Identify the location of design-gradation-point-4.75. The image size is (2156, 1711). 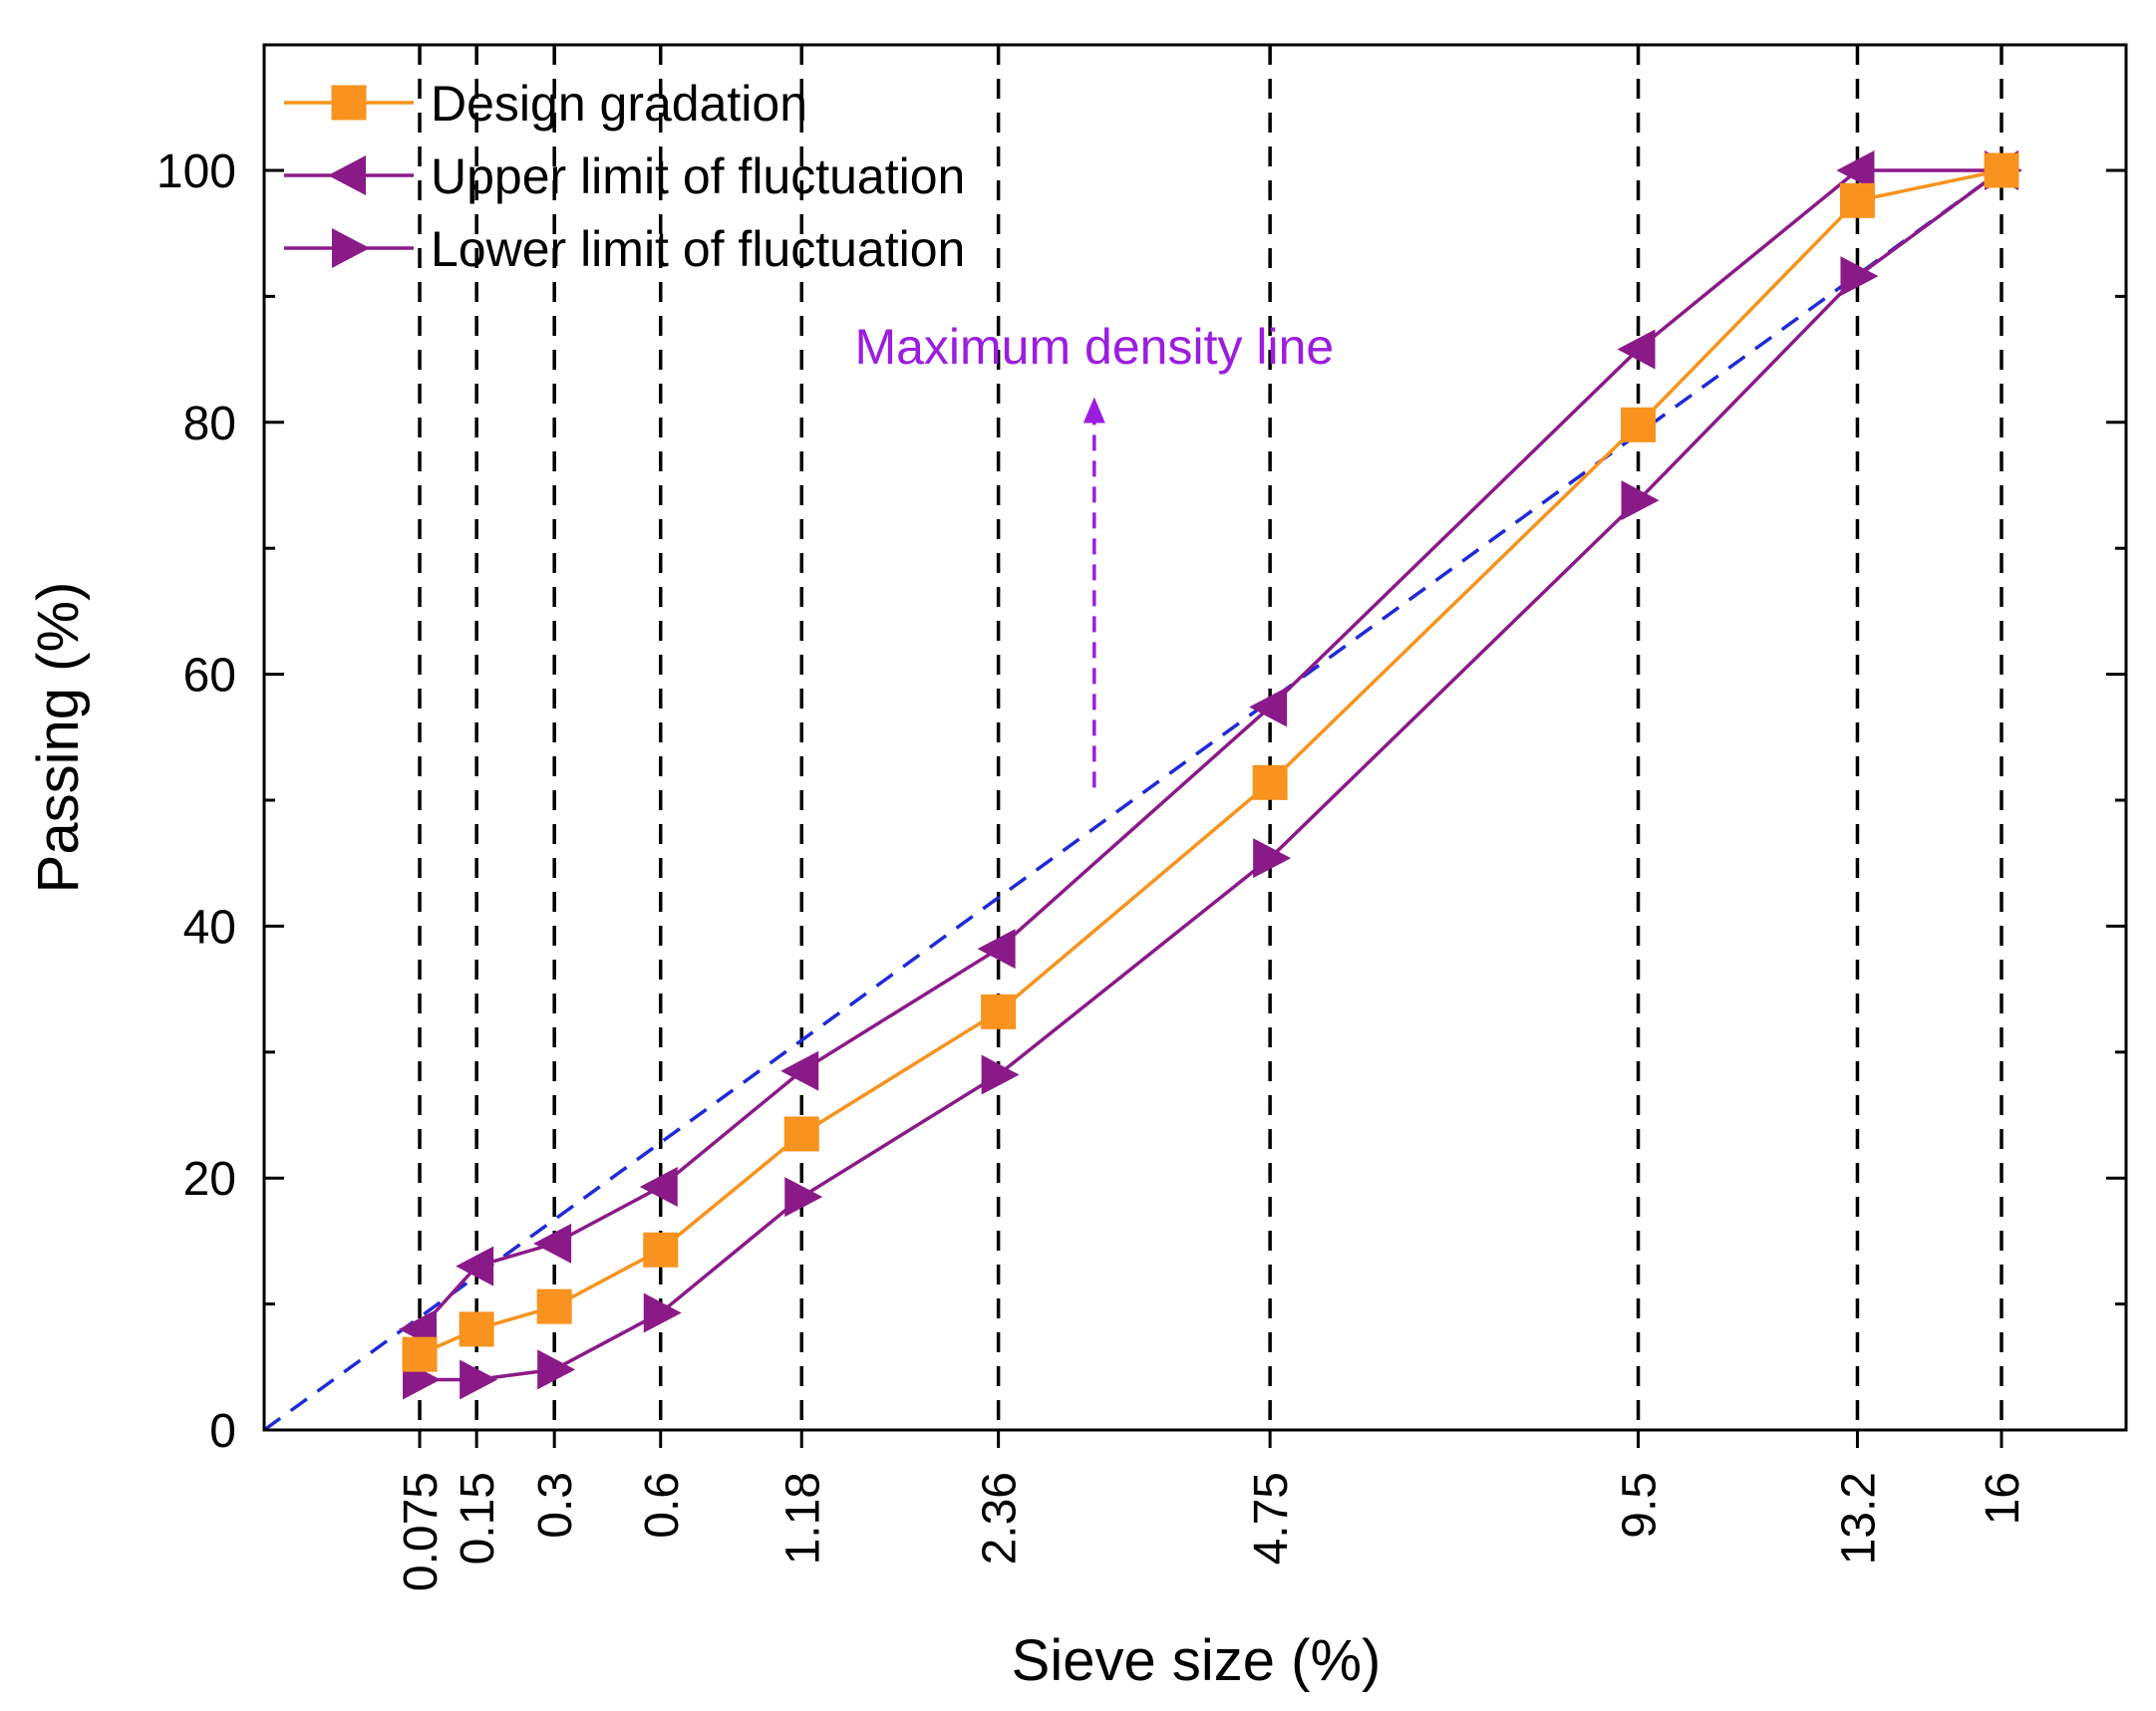
(1270, 782).